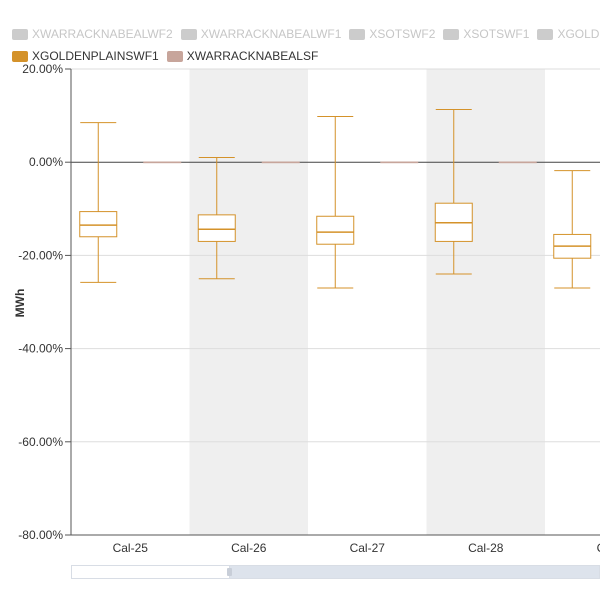  I want to click on x-tick-label: Ca, so click(598, 548).